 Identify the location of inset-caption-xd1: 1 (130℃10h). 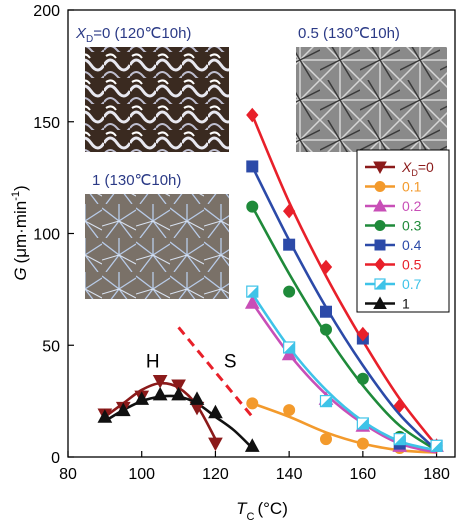
(136, 180).